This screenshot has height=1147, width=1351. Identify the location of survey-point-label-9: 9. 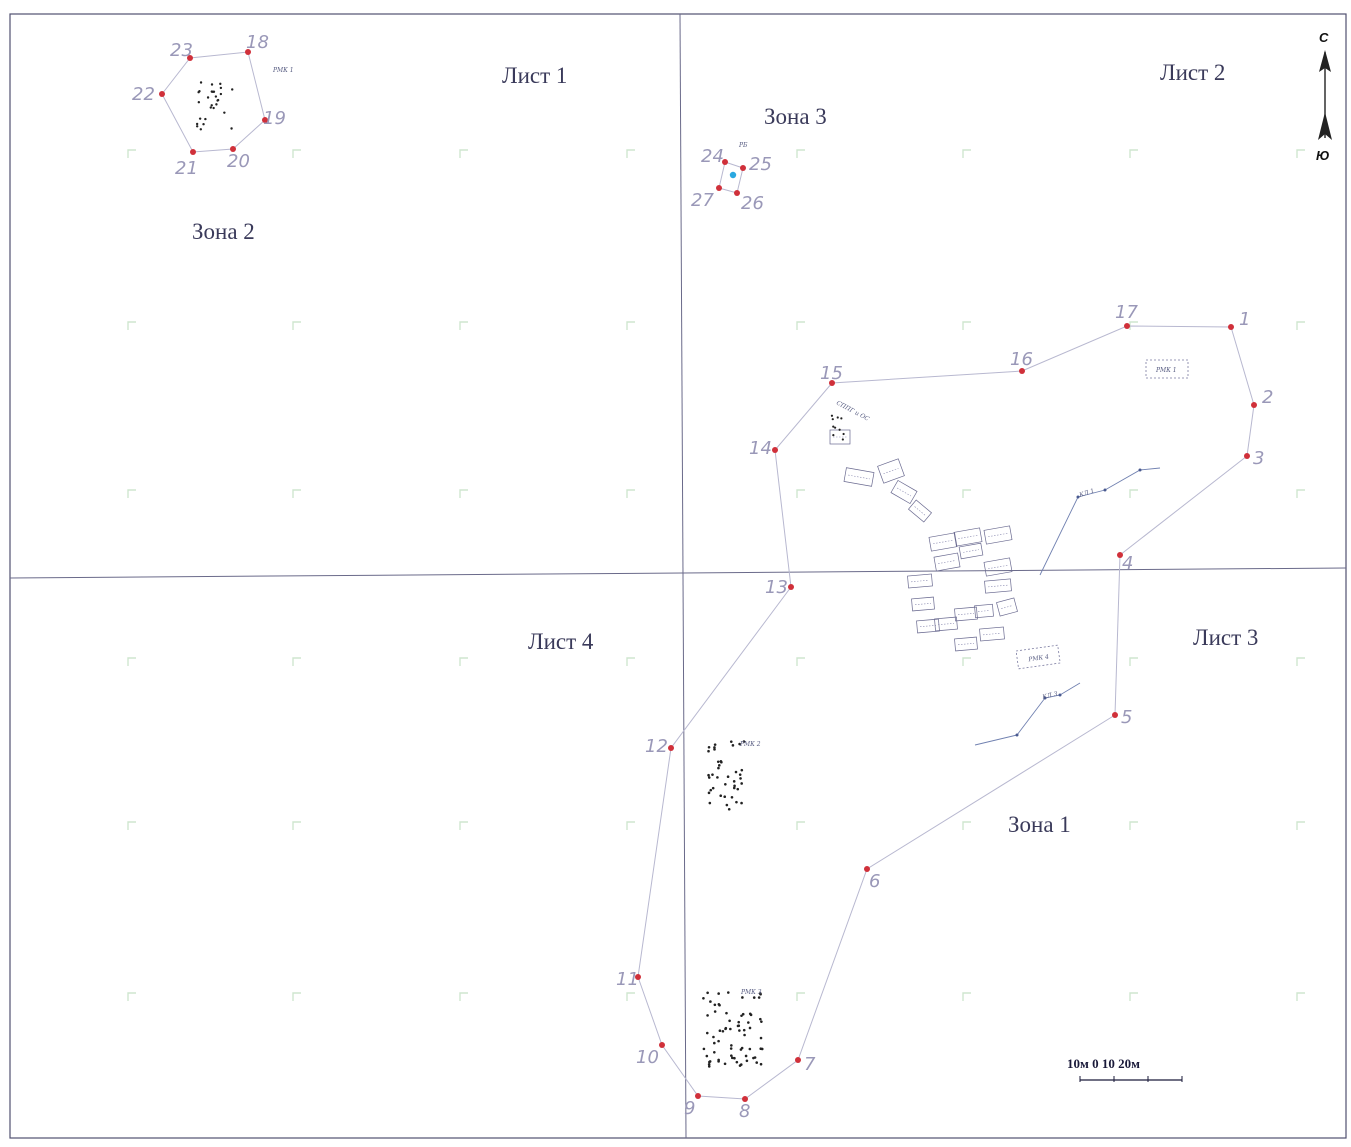
(689, 1108).